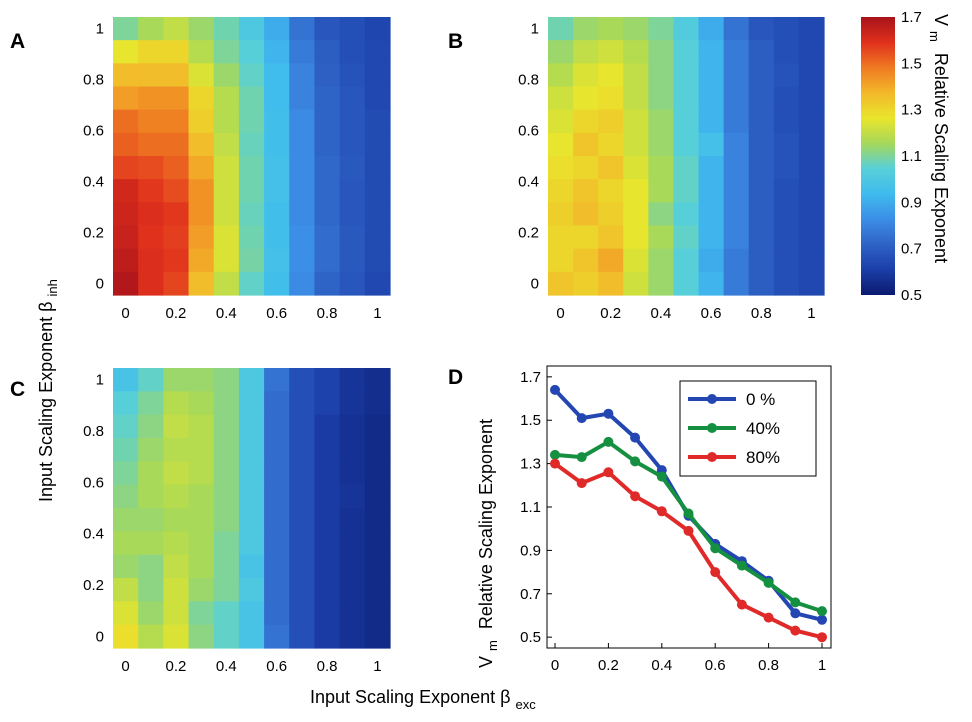 This screenshot has height=722, width=972. I want to click on x-tick-label: 0.8, so click(327, 666).